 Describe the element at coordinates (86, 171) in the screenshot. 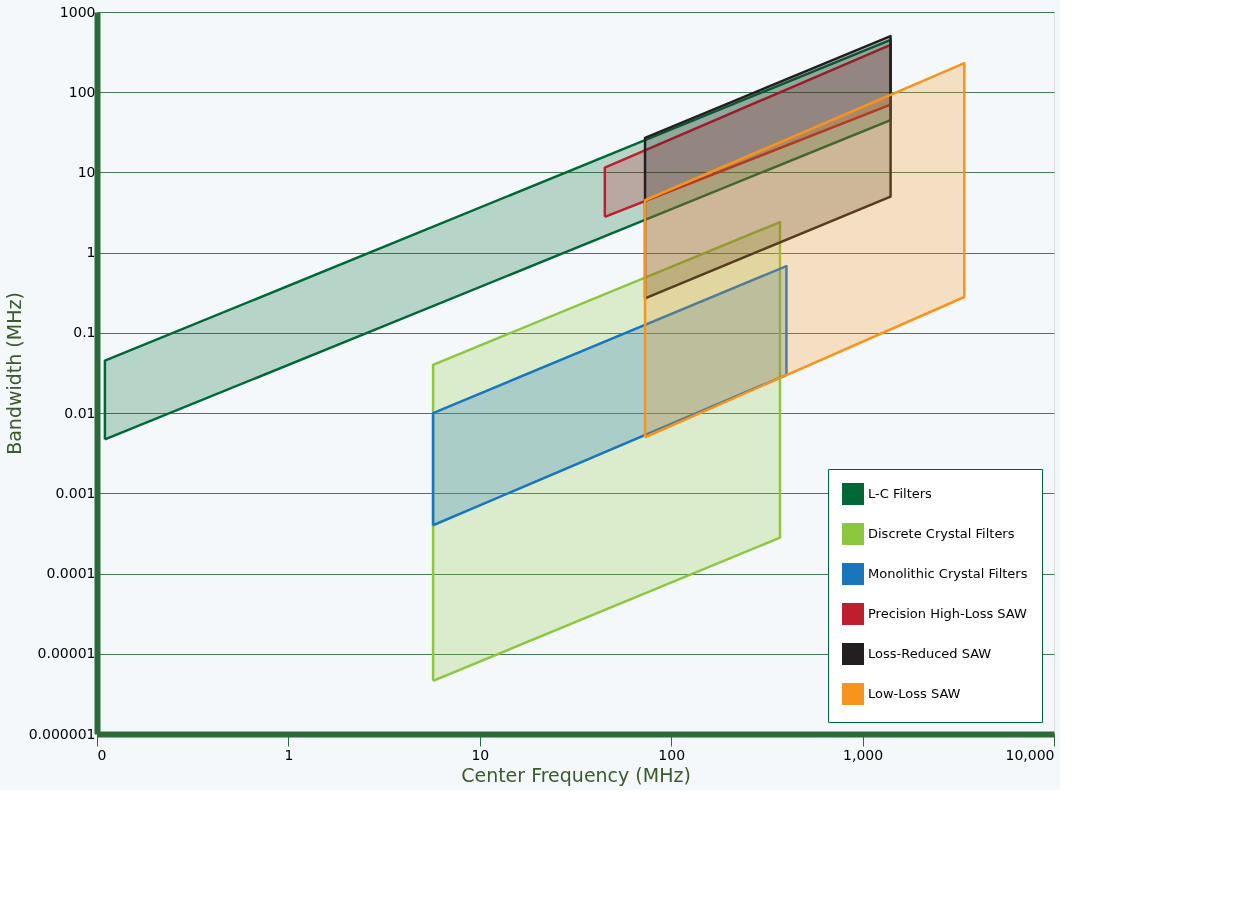

I see `y-tick-label: 10` at that location.